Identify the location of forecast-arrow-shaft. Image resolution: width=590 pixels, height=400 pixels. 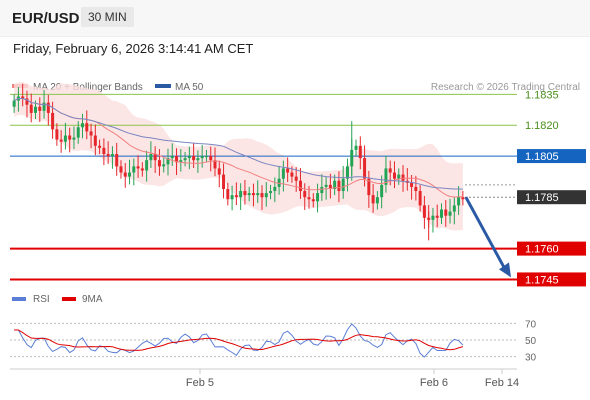
(485, 232).